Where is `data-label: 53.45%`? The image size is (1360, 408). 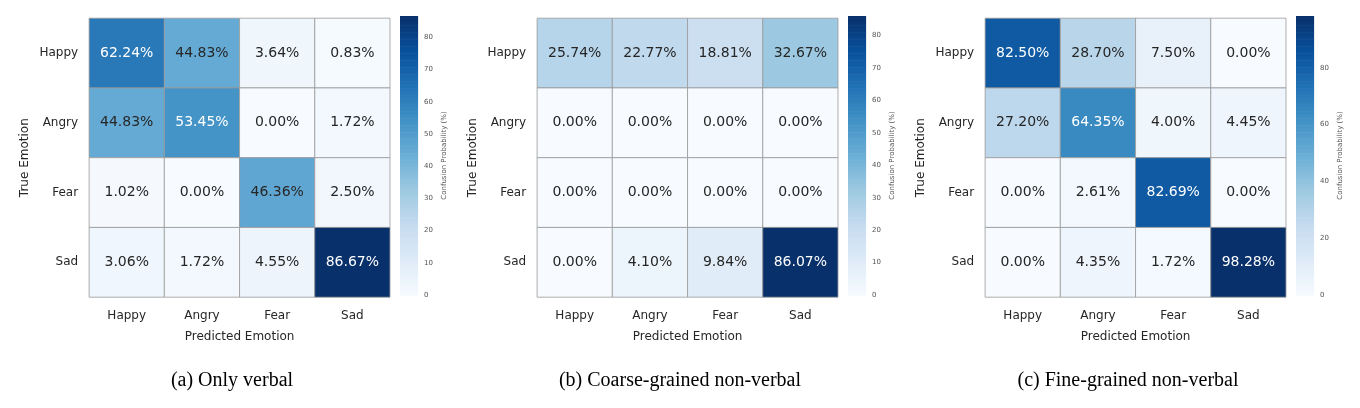
data-label: 53.45% is located at coordinates (202, 121).